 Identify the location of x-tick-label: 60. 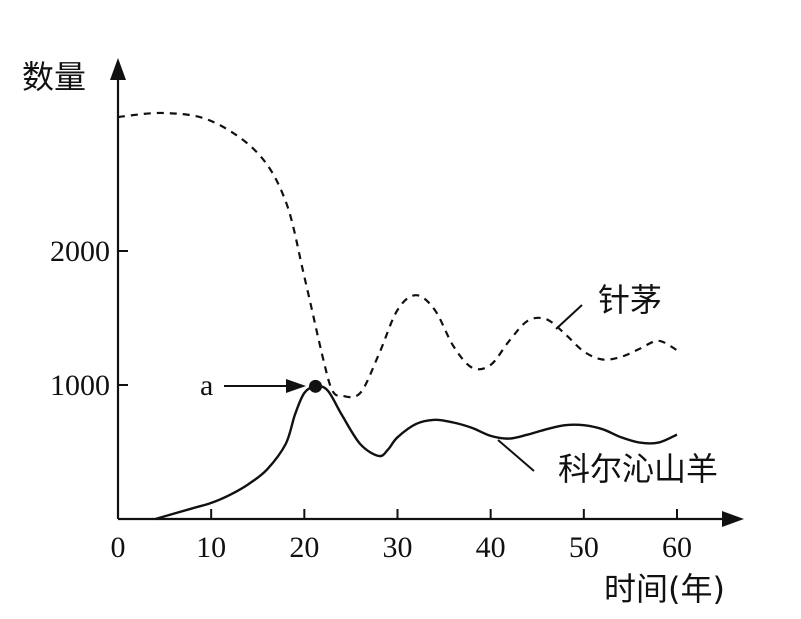
(677, 547).